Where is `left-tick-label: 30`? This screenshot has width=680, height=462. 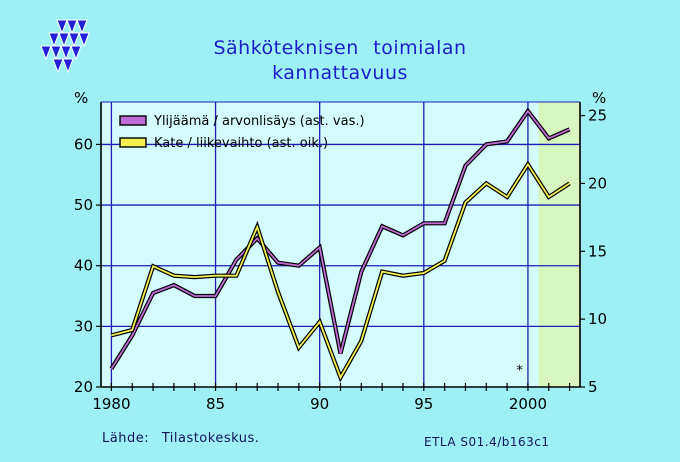
left-tick-label: 30 is located at coordinates (83, 326).